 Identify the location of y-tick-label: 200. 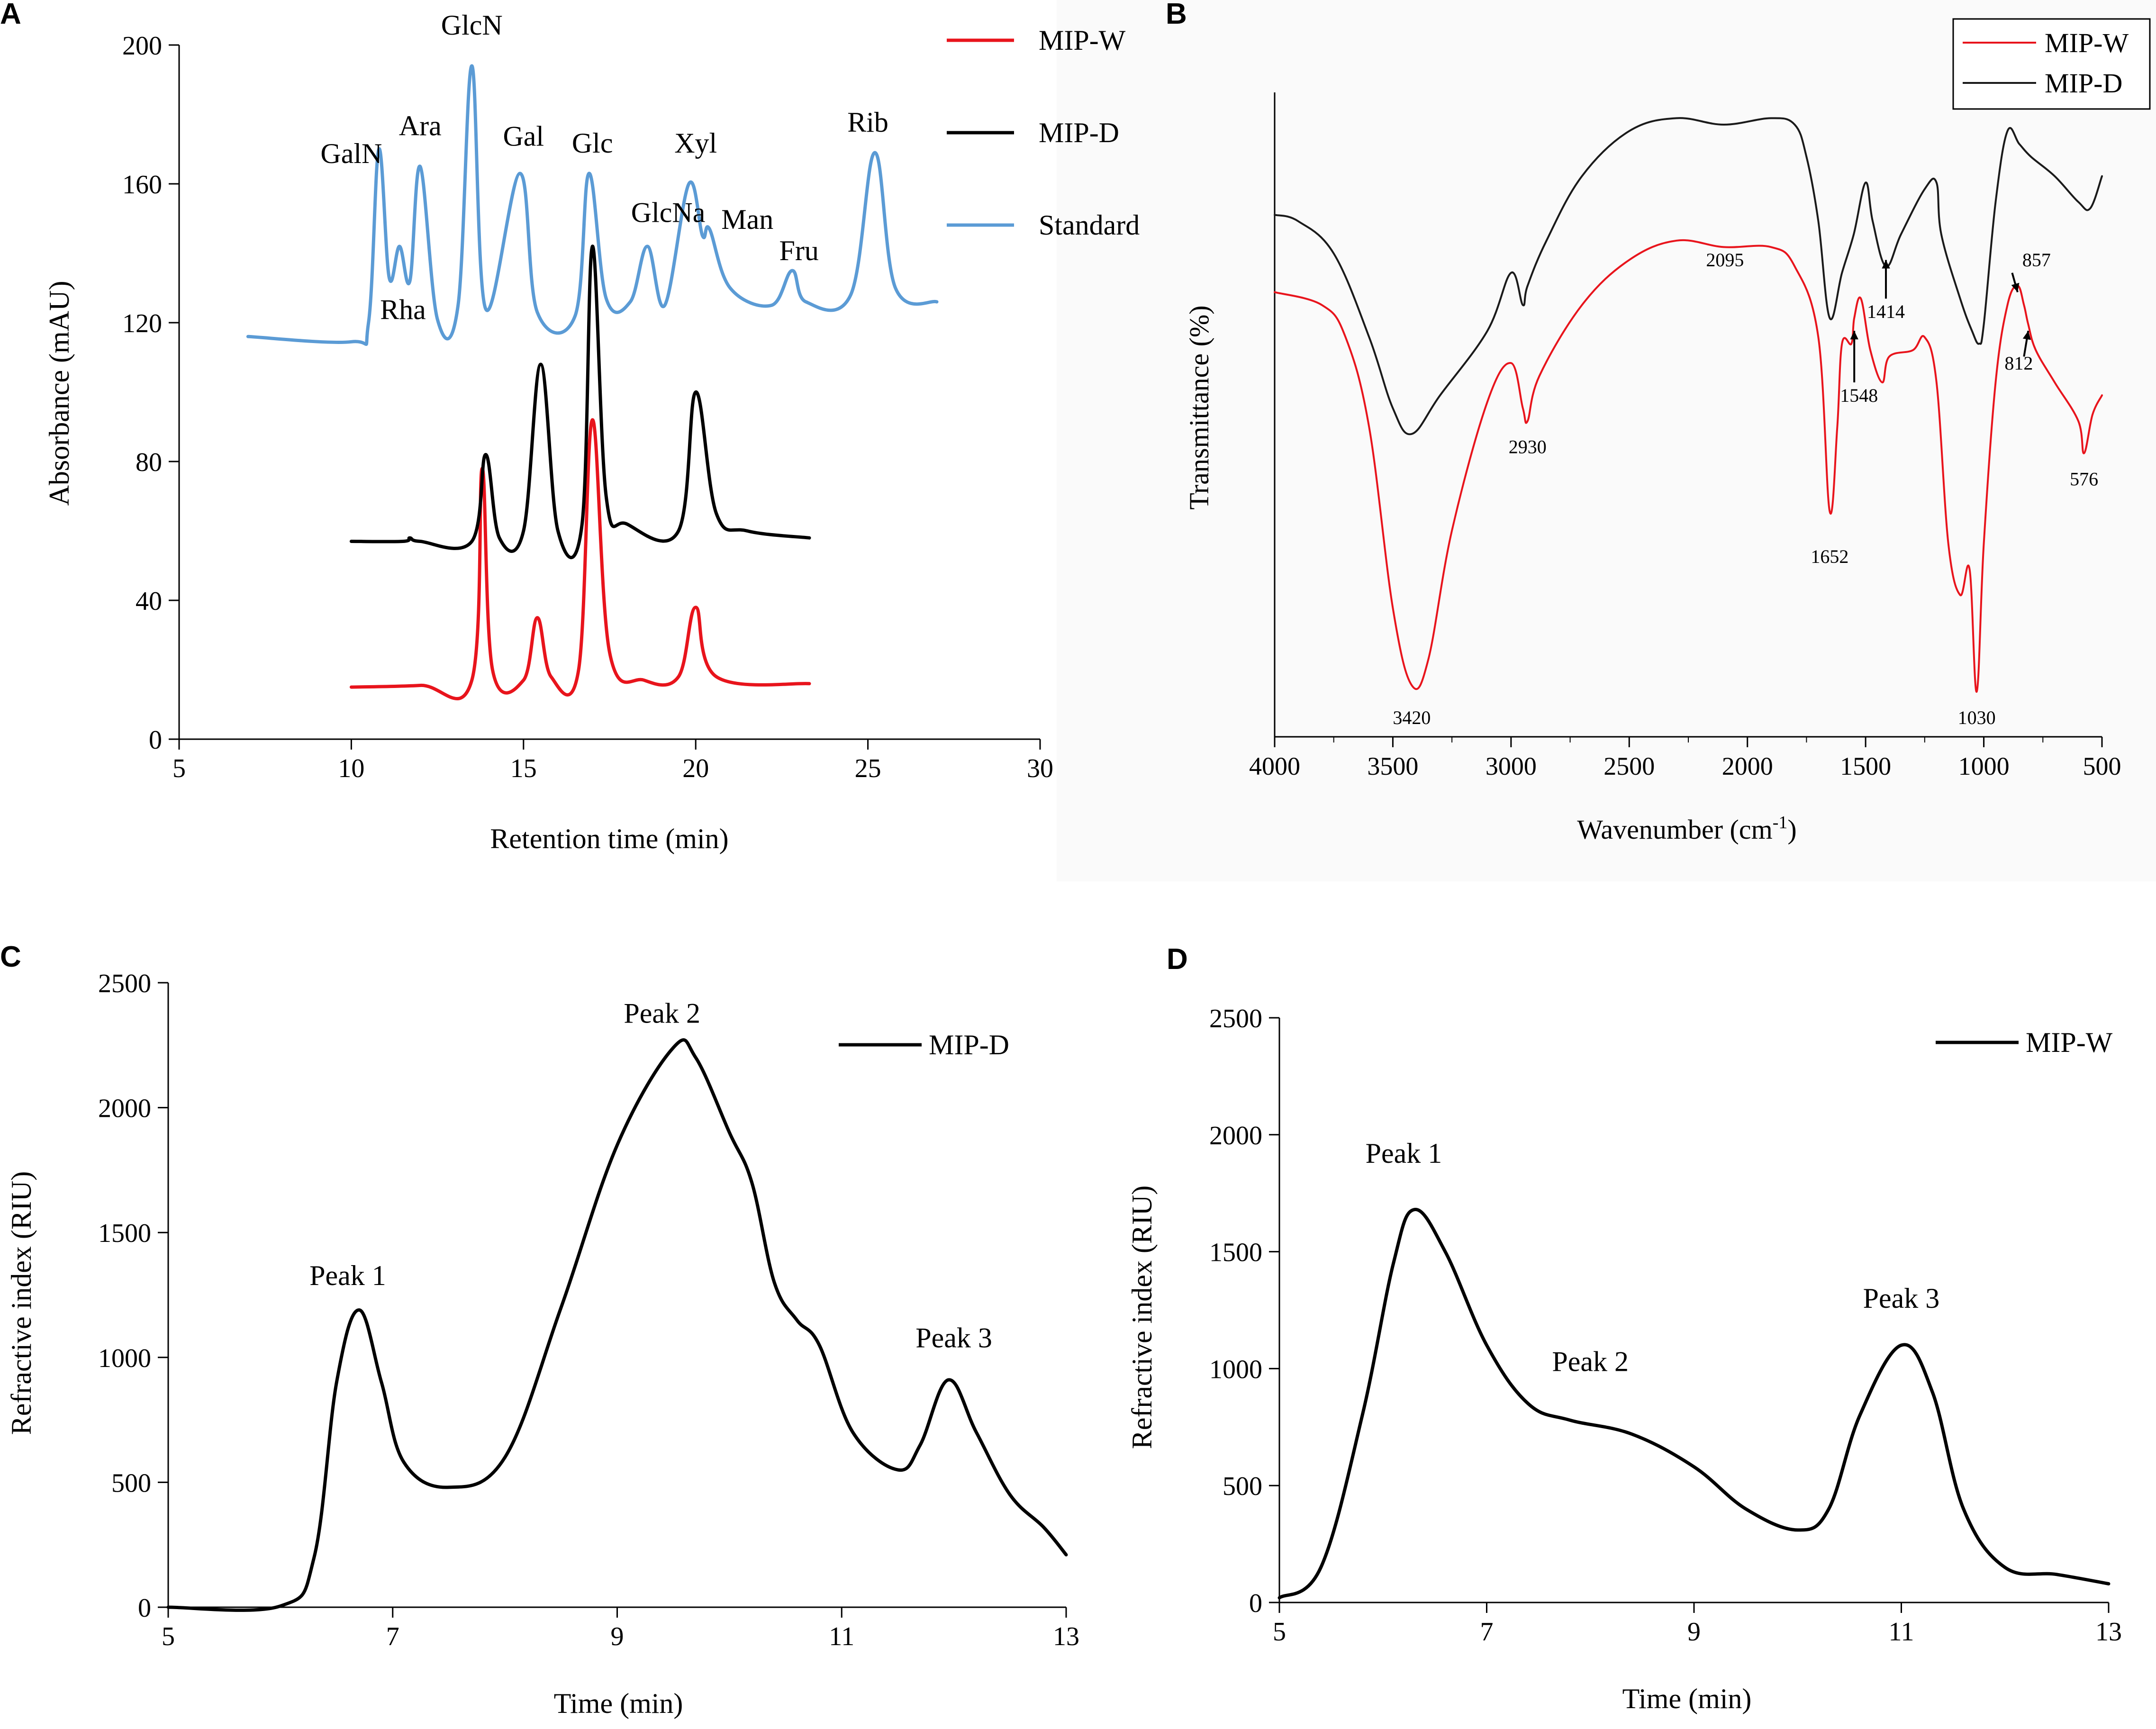
(142, 46).